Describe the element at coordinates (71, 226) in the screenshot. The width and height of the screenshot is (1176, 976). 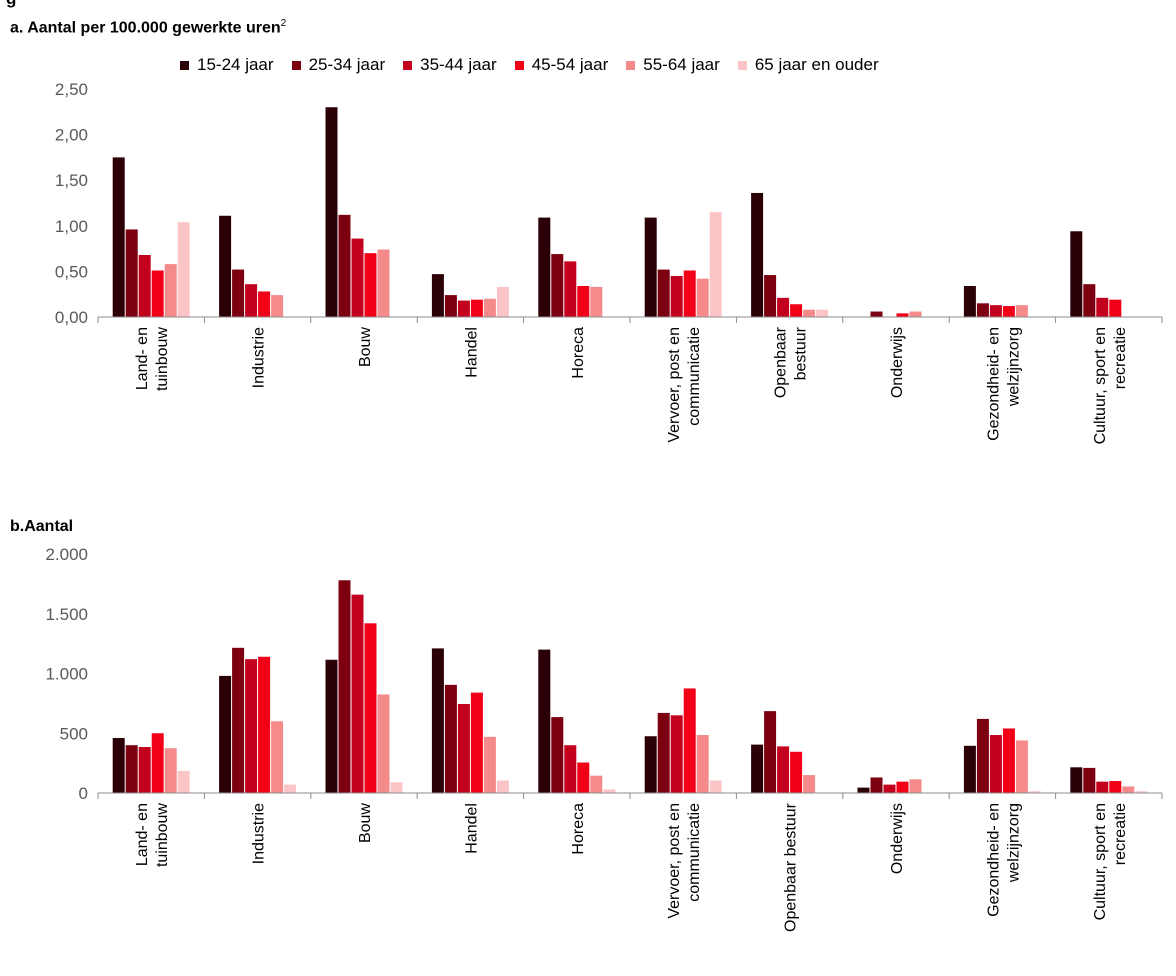
I see `y-tick-label: 1,00` at that location.